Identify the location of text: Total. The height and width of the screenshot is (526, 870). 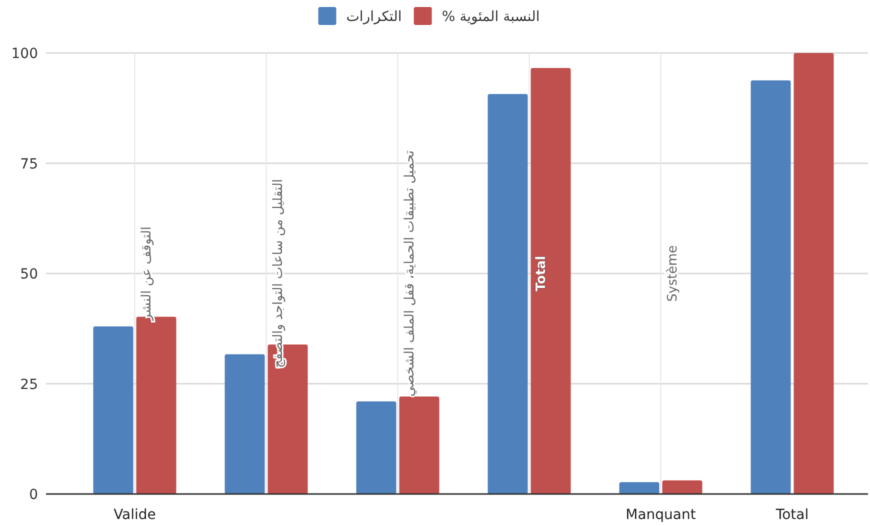
(791, 515).